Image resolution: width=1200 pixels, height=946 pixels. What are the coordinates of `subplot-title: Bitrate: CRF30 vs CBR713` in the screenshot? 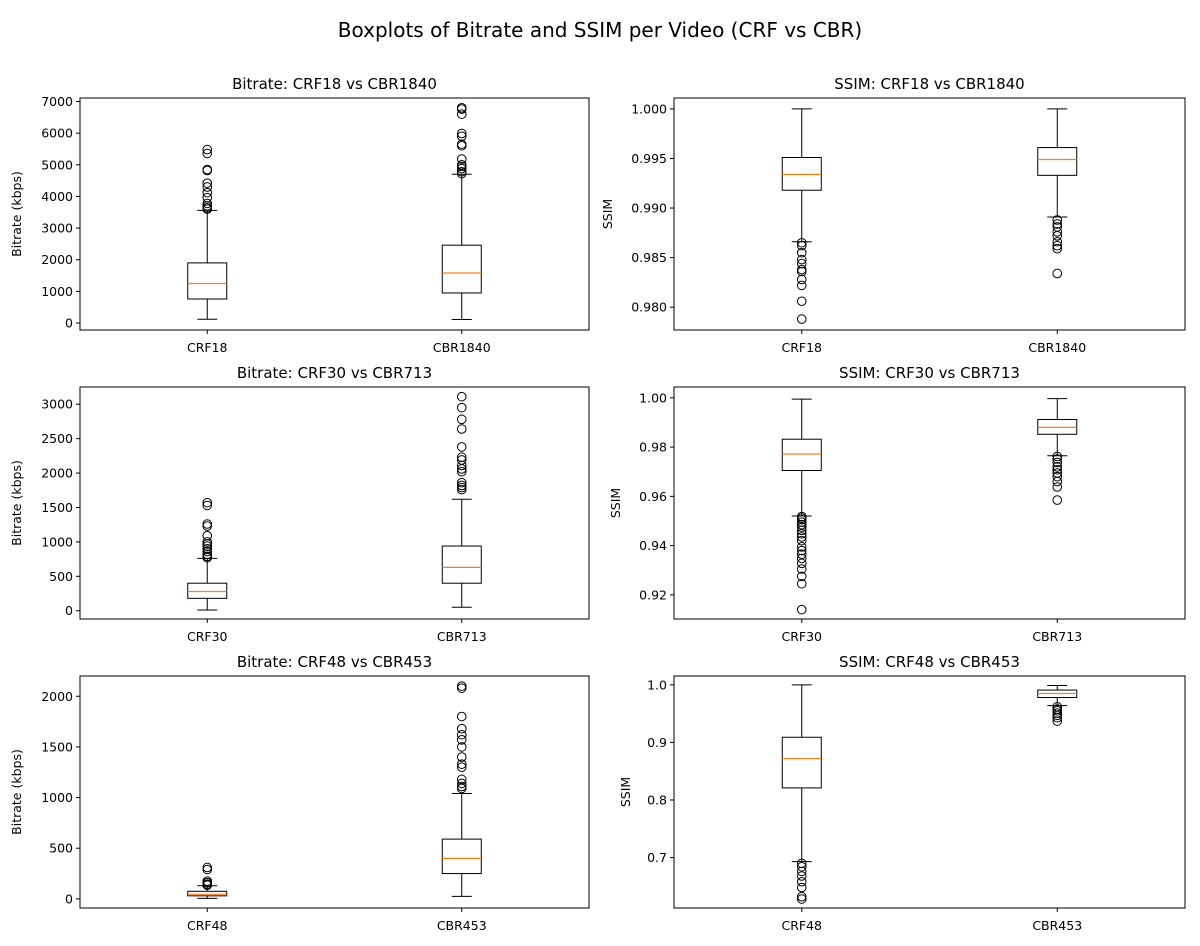 It's located at (334, 373).